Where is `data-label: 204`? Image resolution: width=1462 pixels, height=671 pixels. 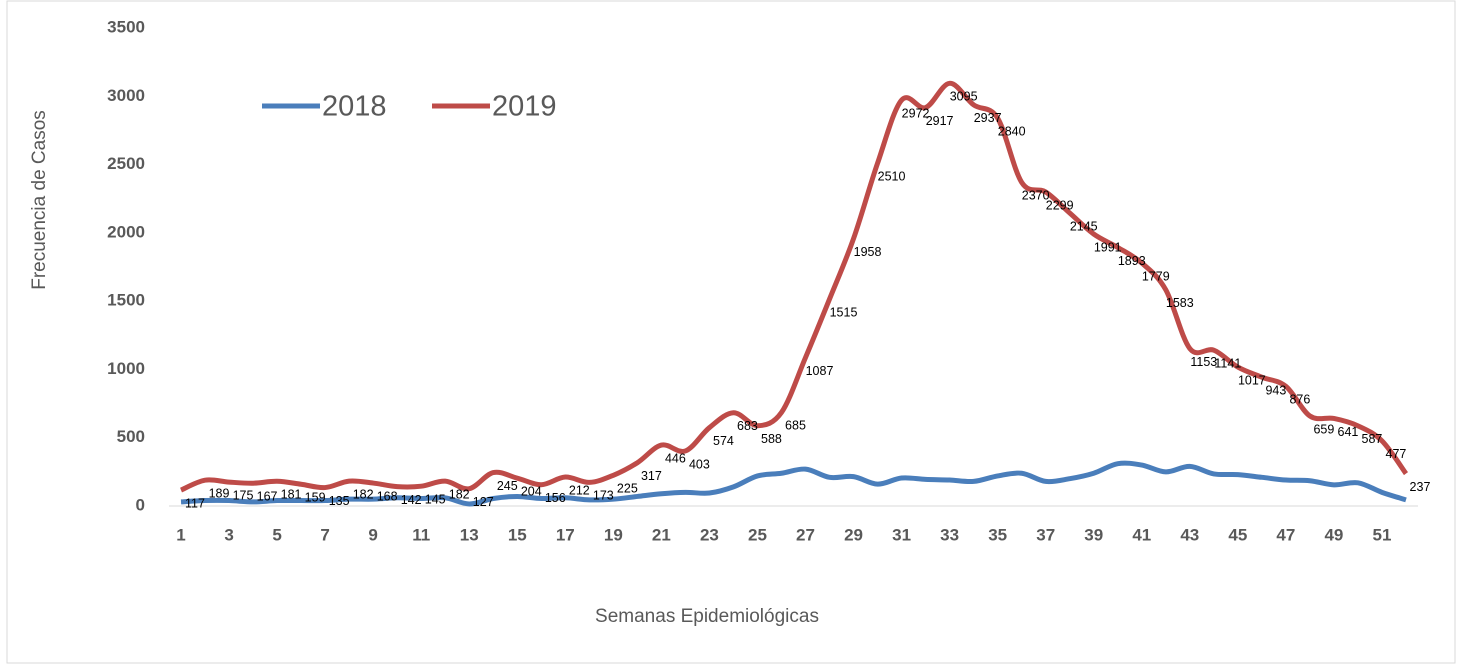
data-label: 204 is located at coordinates (531, 491).